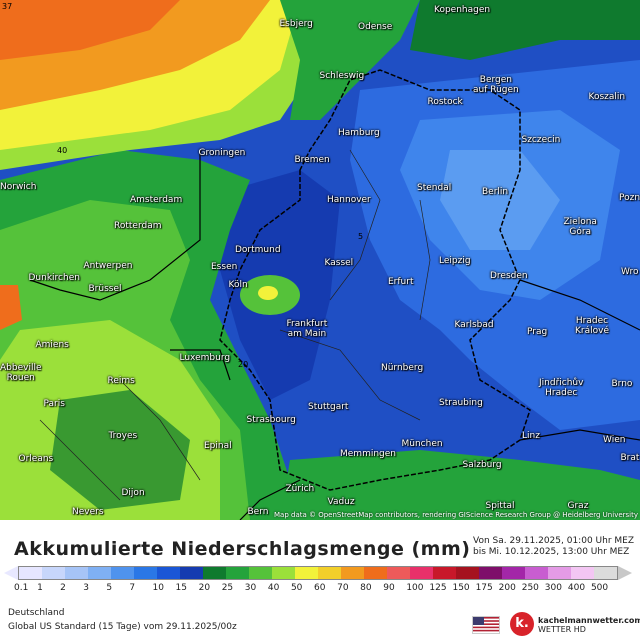 The width and height of the screenshot is (640, 640). I want to click on city-label: Karlsbad, so click(474, 325).